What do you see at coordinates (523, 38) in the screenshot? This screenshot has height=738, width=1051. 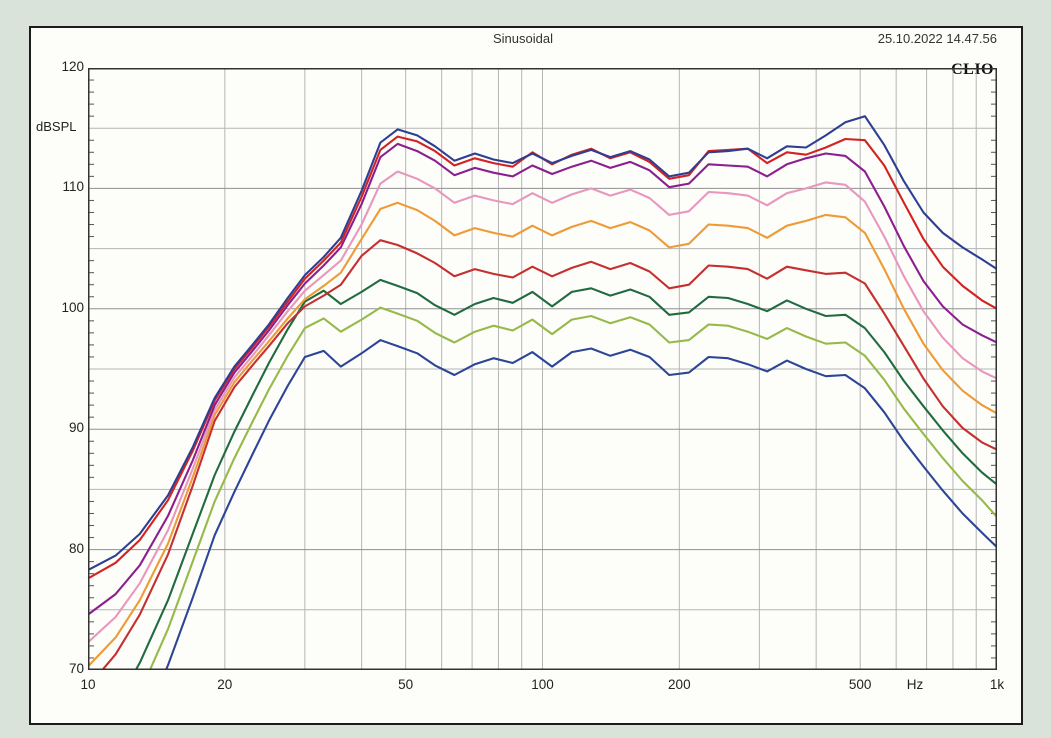 I see `chart-title: Sinusoidal` at bounding box center [523, 38].